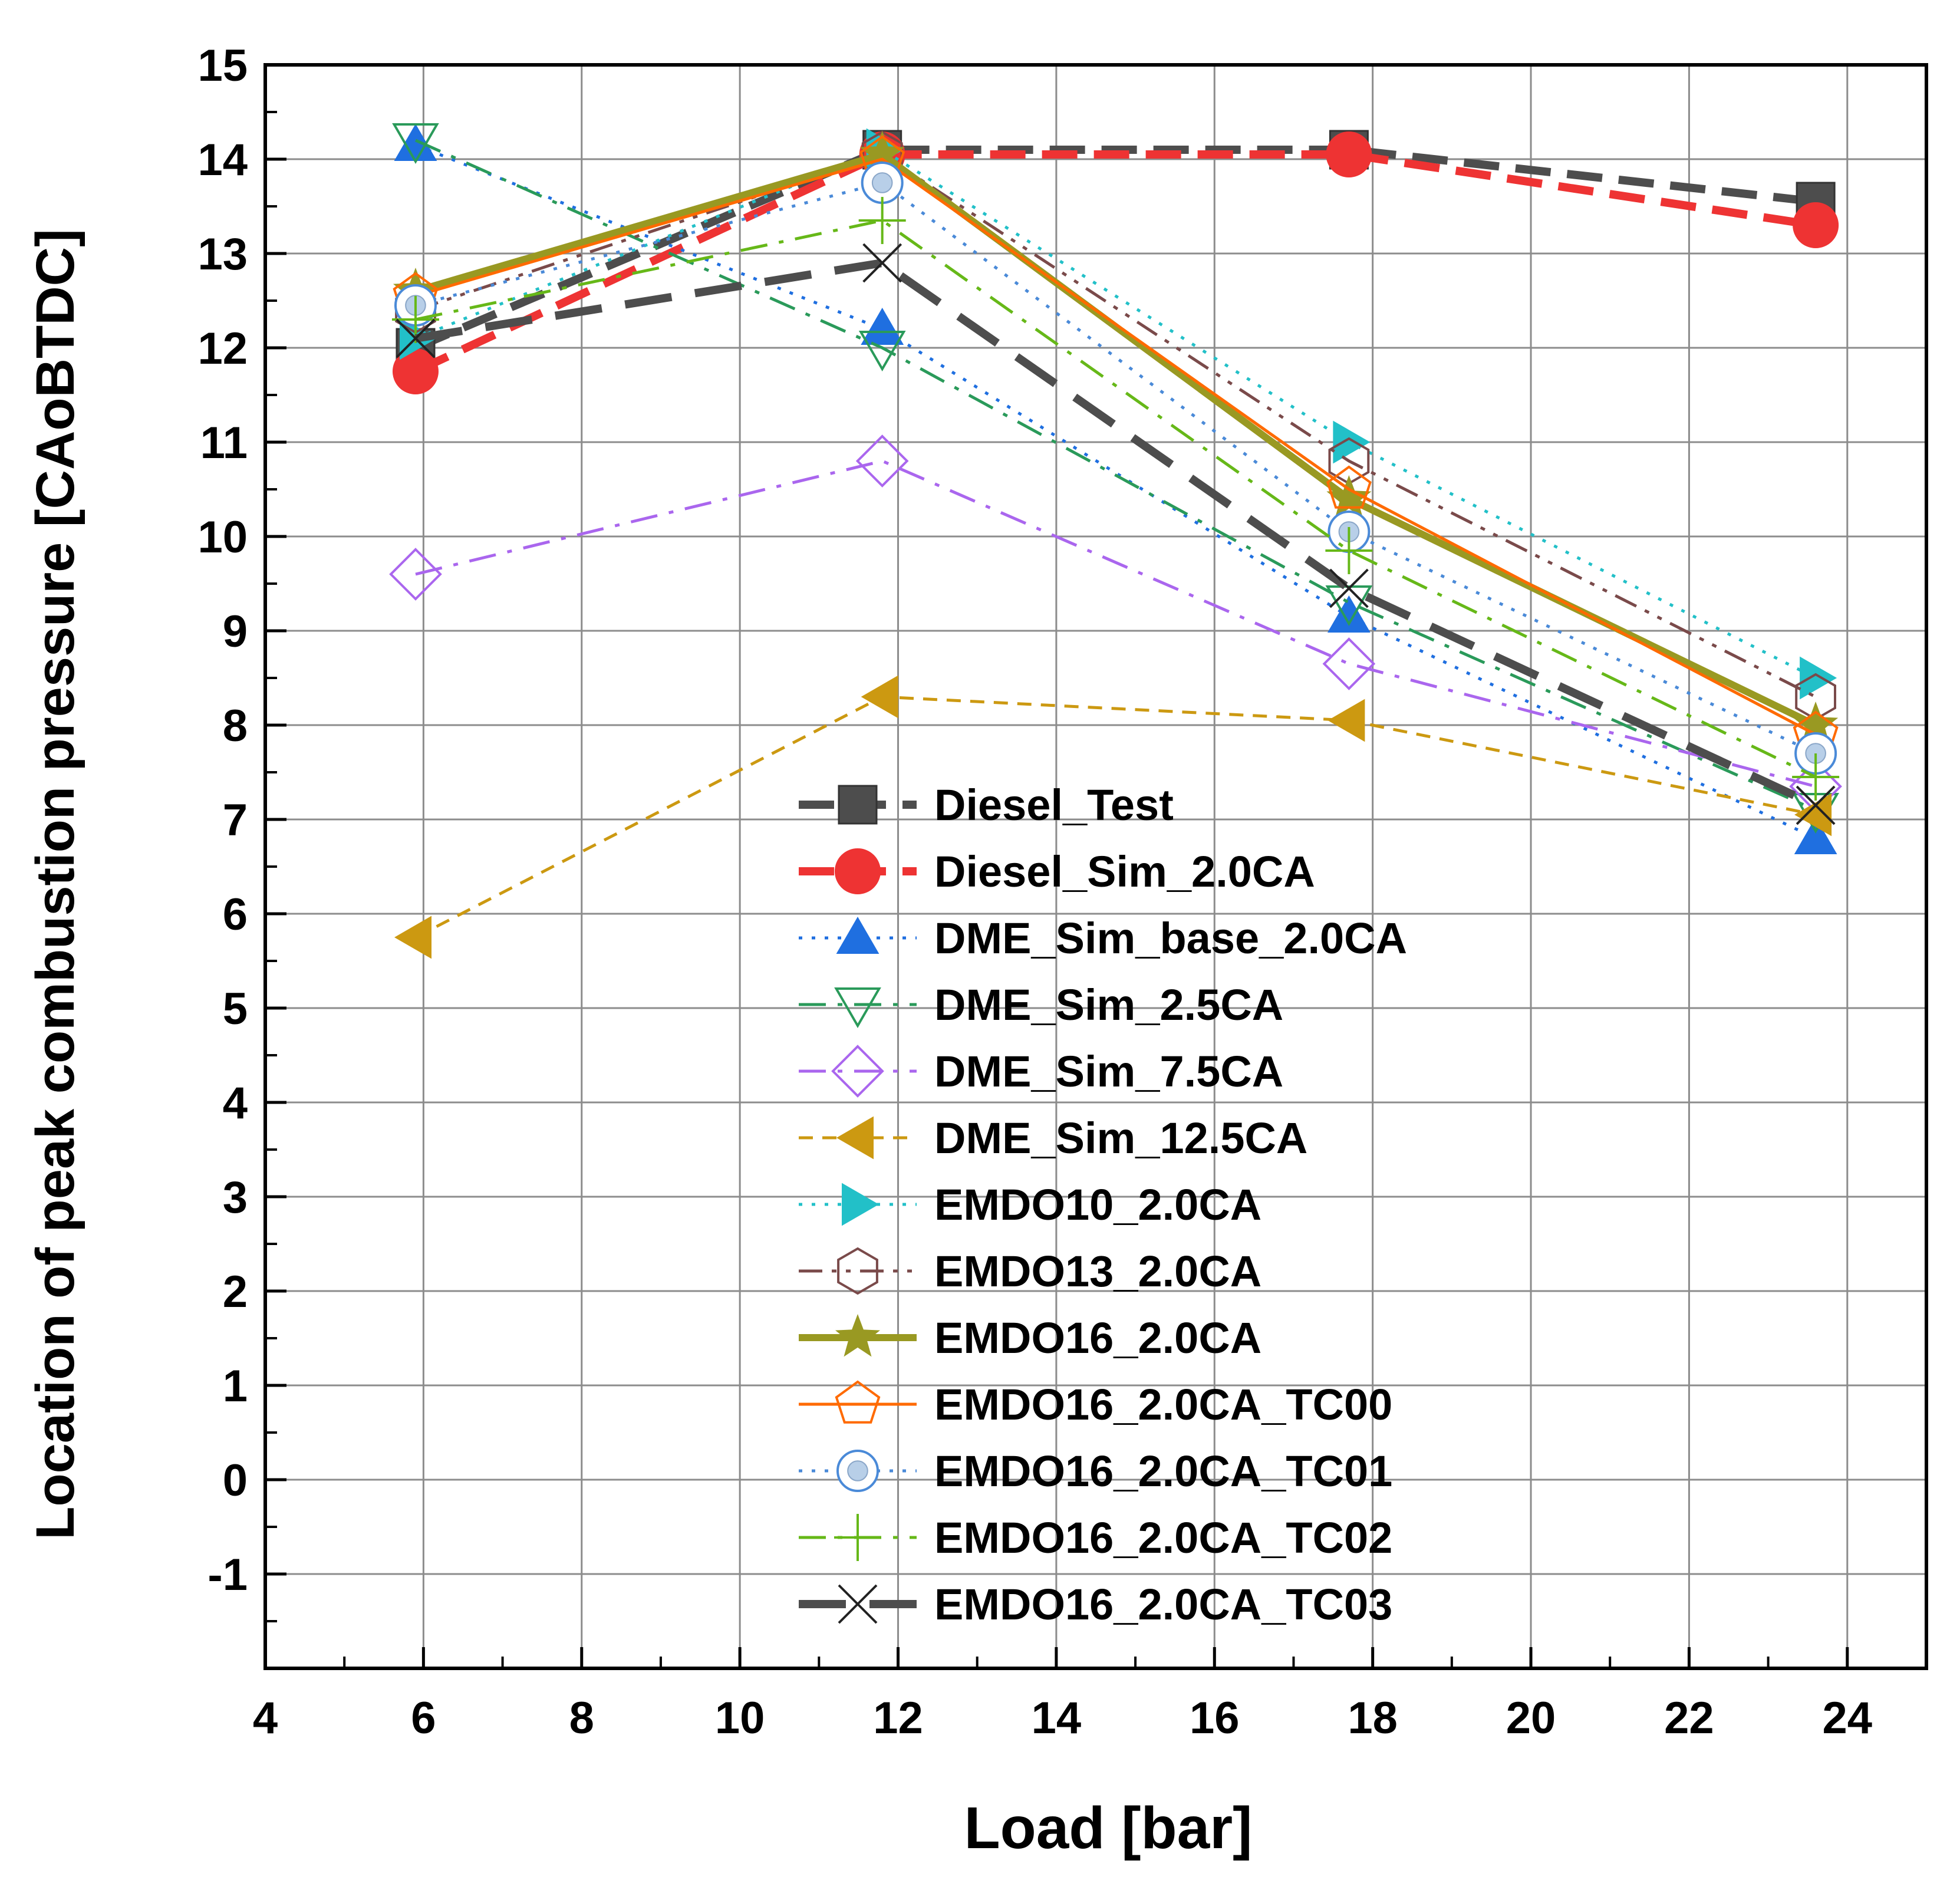 The width and height of the screenshot is (1960, 1890). What do you see at coordinates (1170, 938) in the screenshot?
I see `legend-label: DME_Sim_base_2.0CA` at bounding box center [1170, 938].